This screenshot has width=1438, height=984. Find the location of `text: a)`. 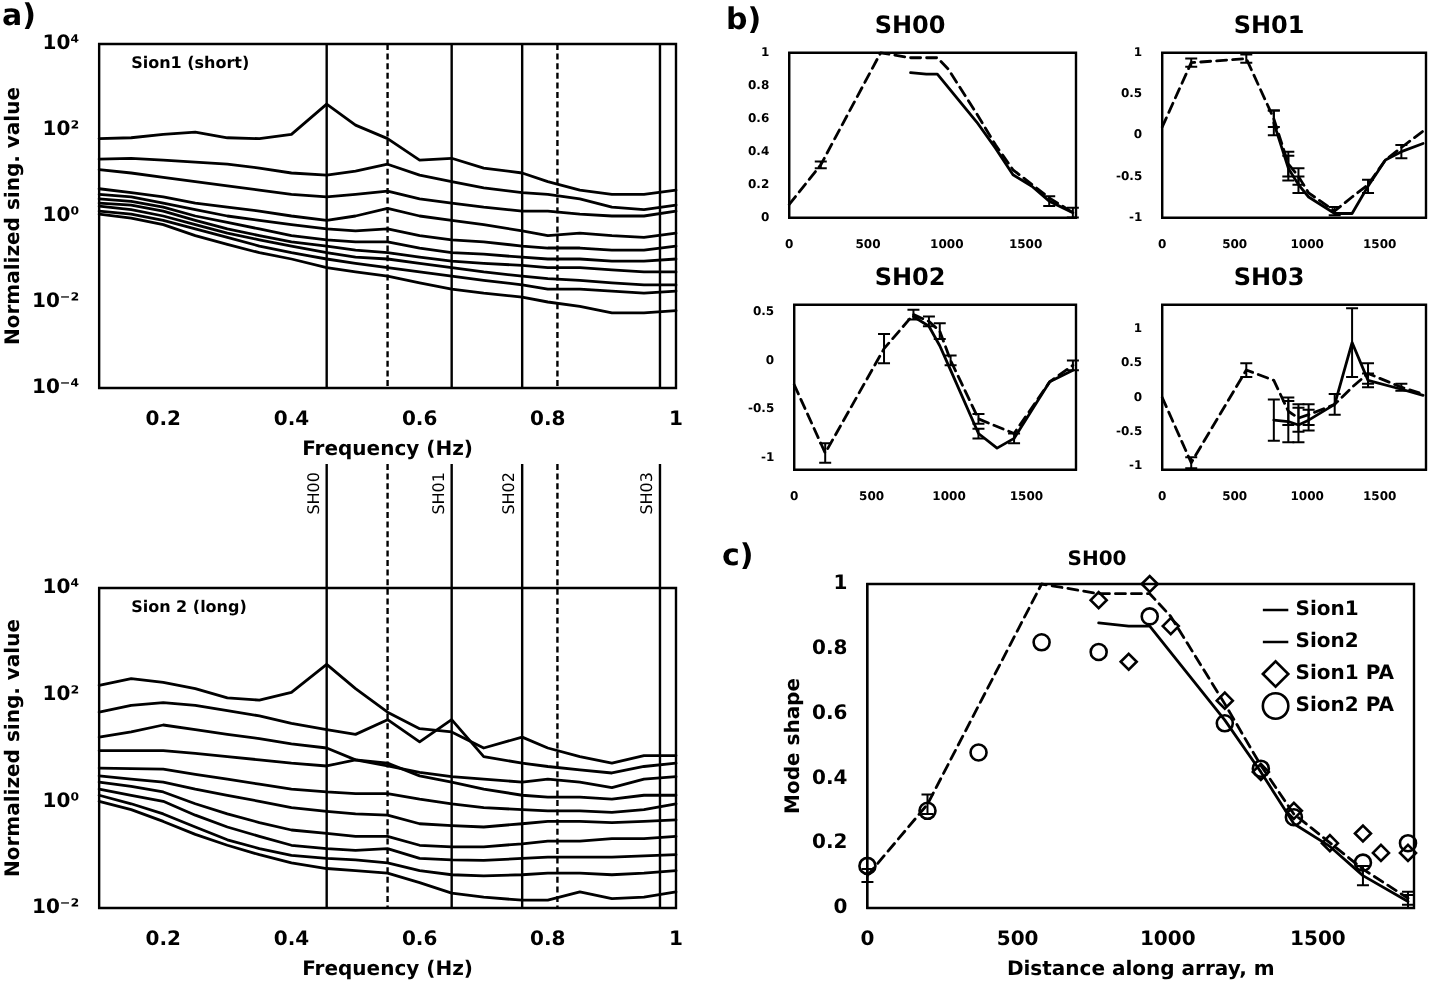

text: a) is located at coordinates (19, 16).